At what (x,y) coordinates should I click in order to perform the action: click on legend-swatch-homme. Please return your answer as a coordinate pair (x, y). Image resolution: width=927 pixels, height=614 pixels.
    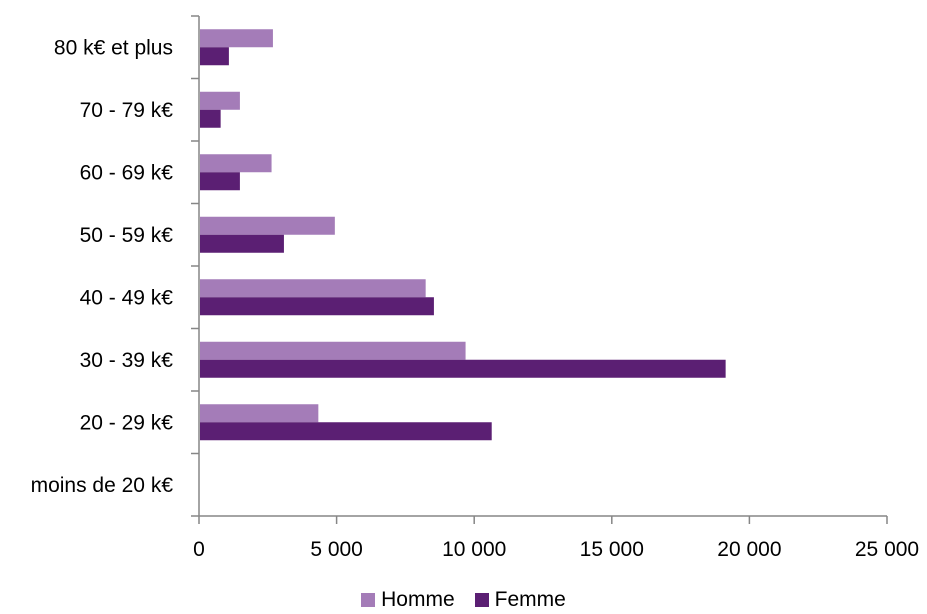
    Looking at the image, I should click on (368, 600).